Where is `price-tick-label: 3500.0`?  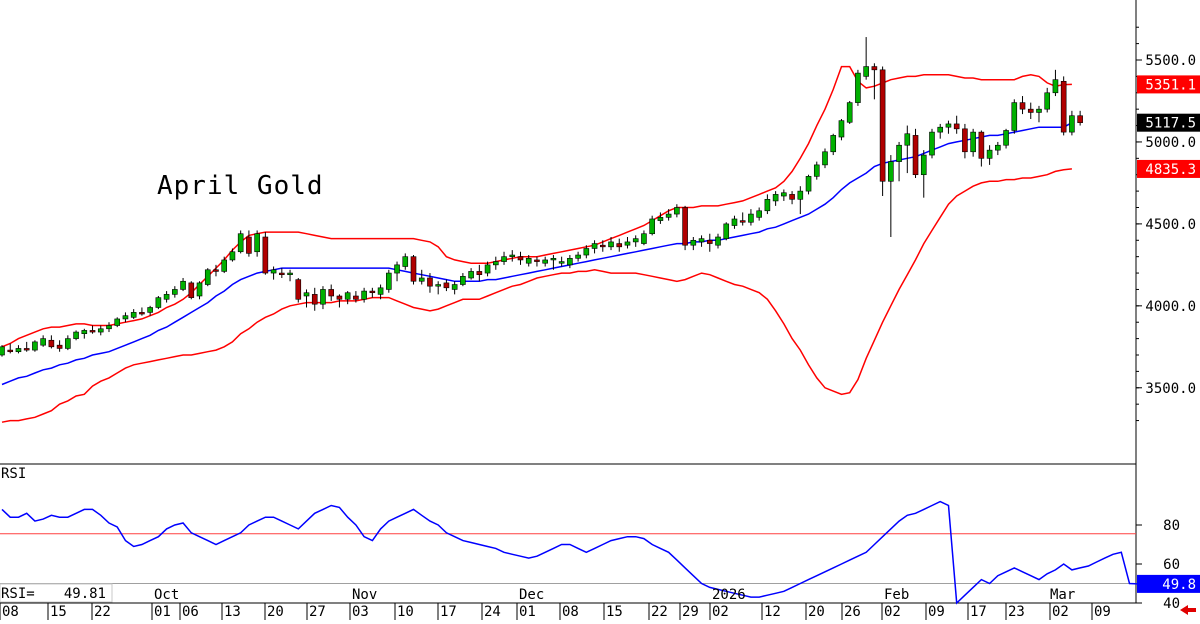
price-tick-label: 3500.0 is located at coordinates (1170, 389).